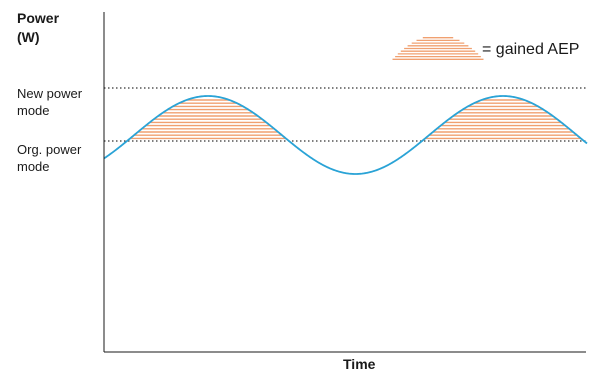 The width and height of the screenshot is (595, 374). Describe the element at coordinates (49, 102) in the screenshot. I see `new-power-mode-label: New power mode` at that location.